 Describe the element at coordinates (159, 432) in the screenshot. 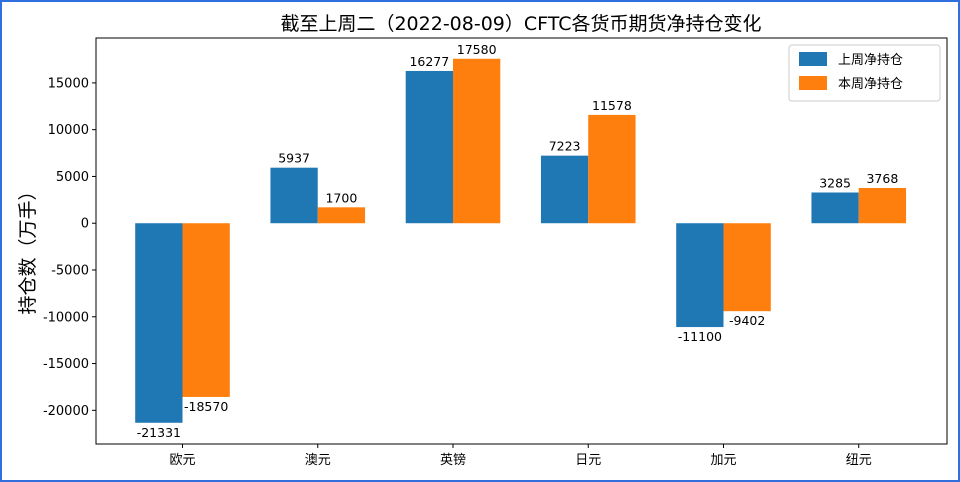

I see `data-label: -21331` at that location.